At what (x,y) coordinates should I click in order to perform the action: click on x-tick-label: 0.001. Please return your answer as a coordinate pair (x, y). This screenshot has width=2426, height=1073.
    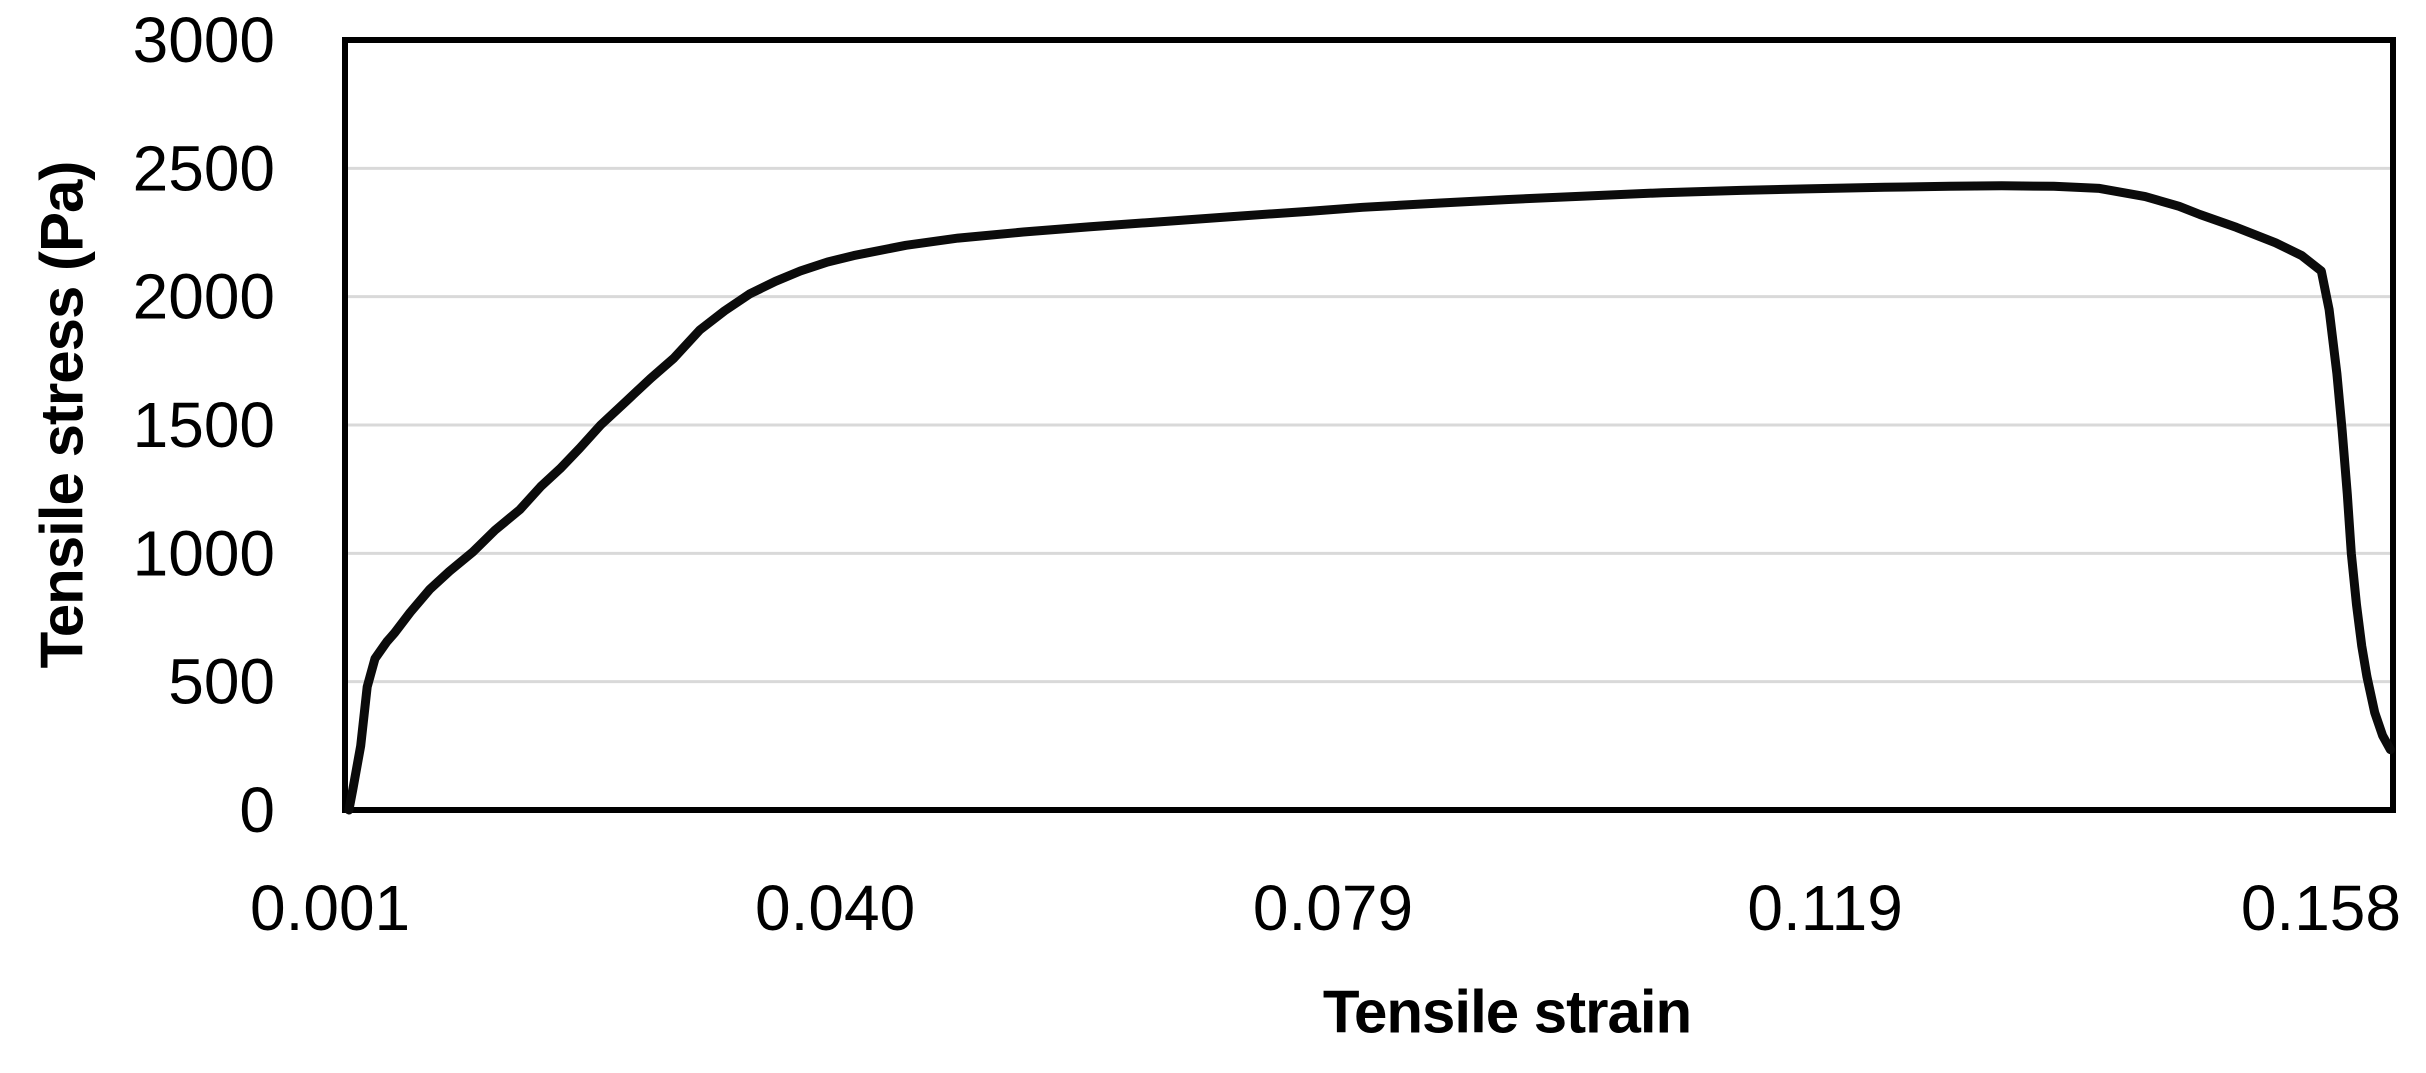
    Looking at the image, I should click on (330, 908).